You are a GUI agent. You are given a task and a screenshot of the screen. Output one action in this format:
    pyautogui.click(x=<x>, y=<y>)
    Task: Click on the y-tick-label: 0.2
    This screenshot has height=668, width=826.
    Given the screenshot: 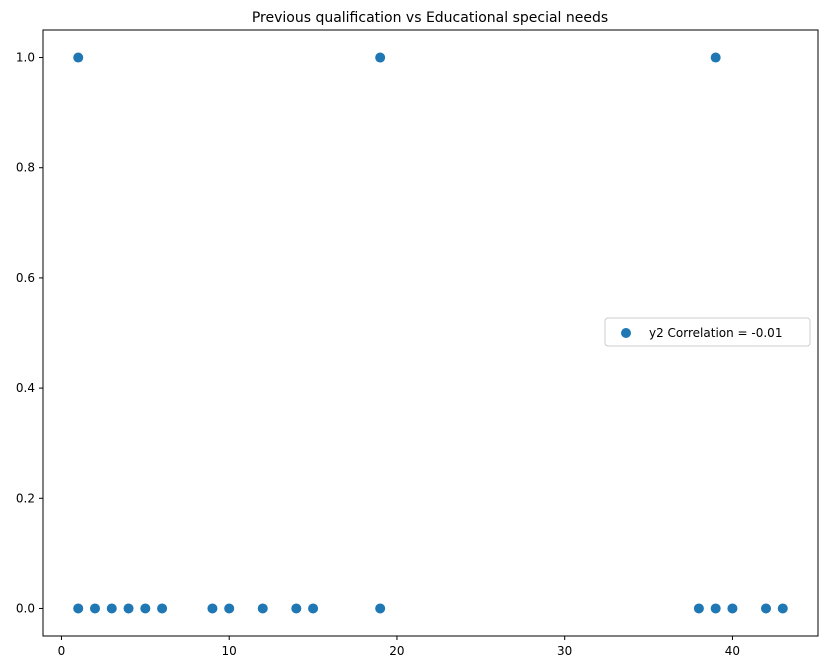 What is the action you would take?
    pyautogui.click(x=25, y=498)
    